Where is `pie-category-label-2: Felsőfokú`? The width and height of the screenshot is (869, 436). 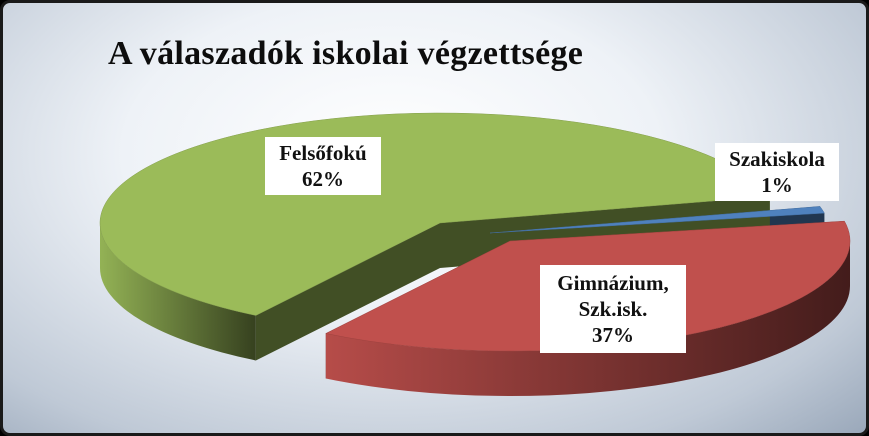 pie-category-label-2: Felsőfokú is located at coordinates (323, 153).